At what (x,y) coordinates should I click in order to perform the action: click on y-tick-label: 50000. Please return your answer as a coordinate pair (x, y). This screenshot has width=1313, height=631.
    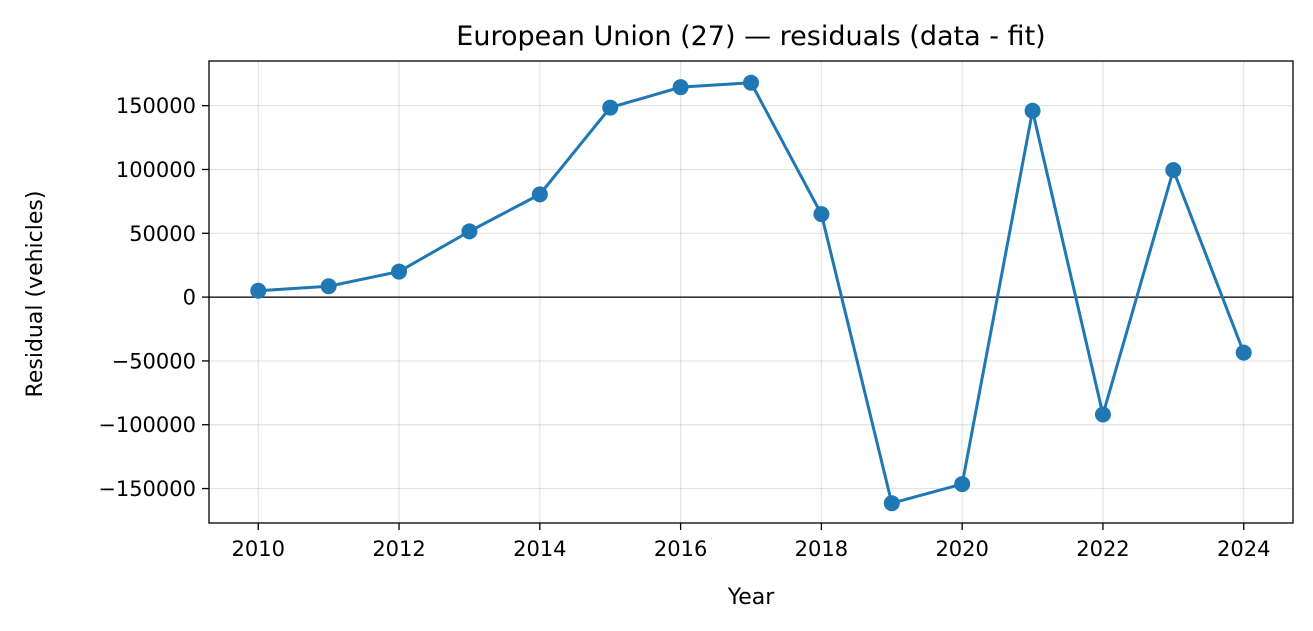
    Looking at the image, I should click on (162, 234).